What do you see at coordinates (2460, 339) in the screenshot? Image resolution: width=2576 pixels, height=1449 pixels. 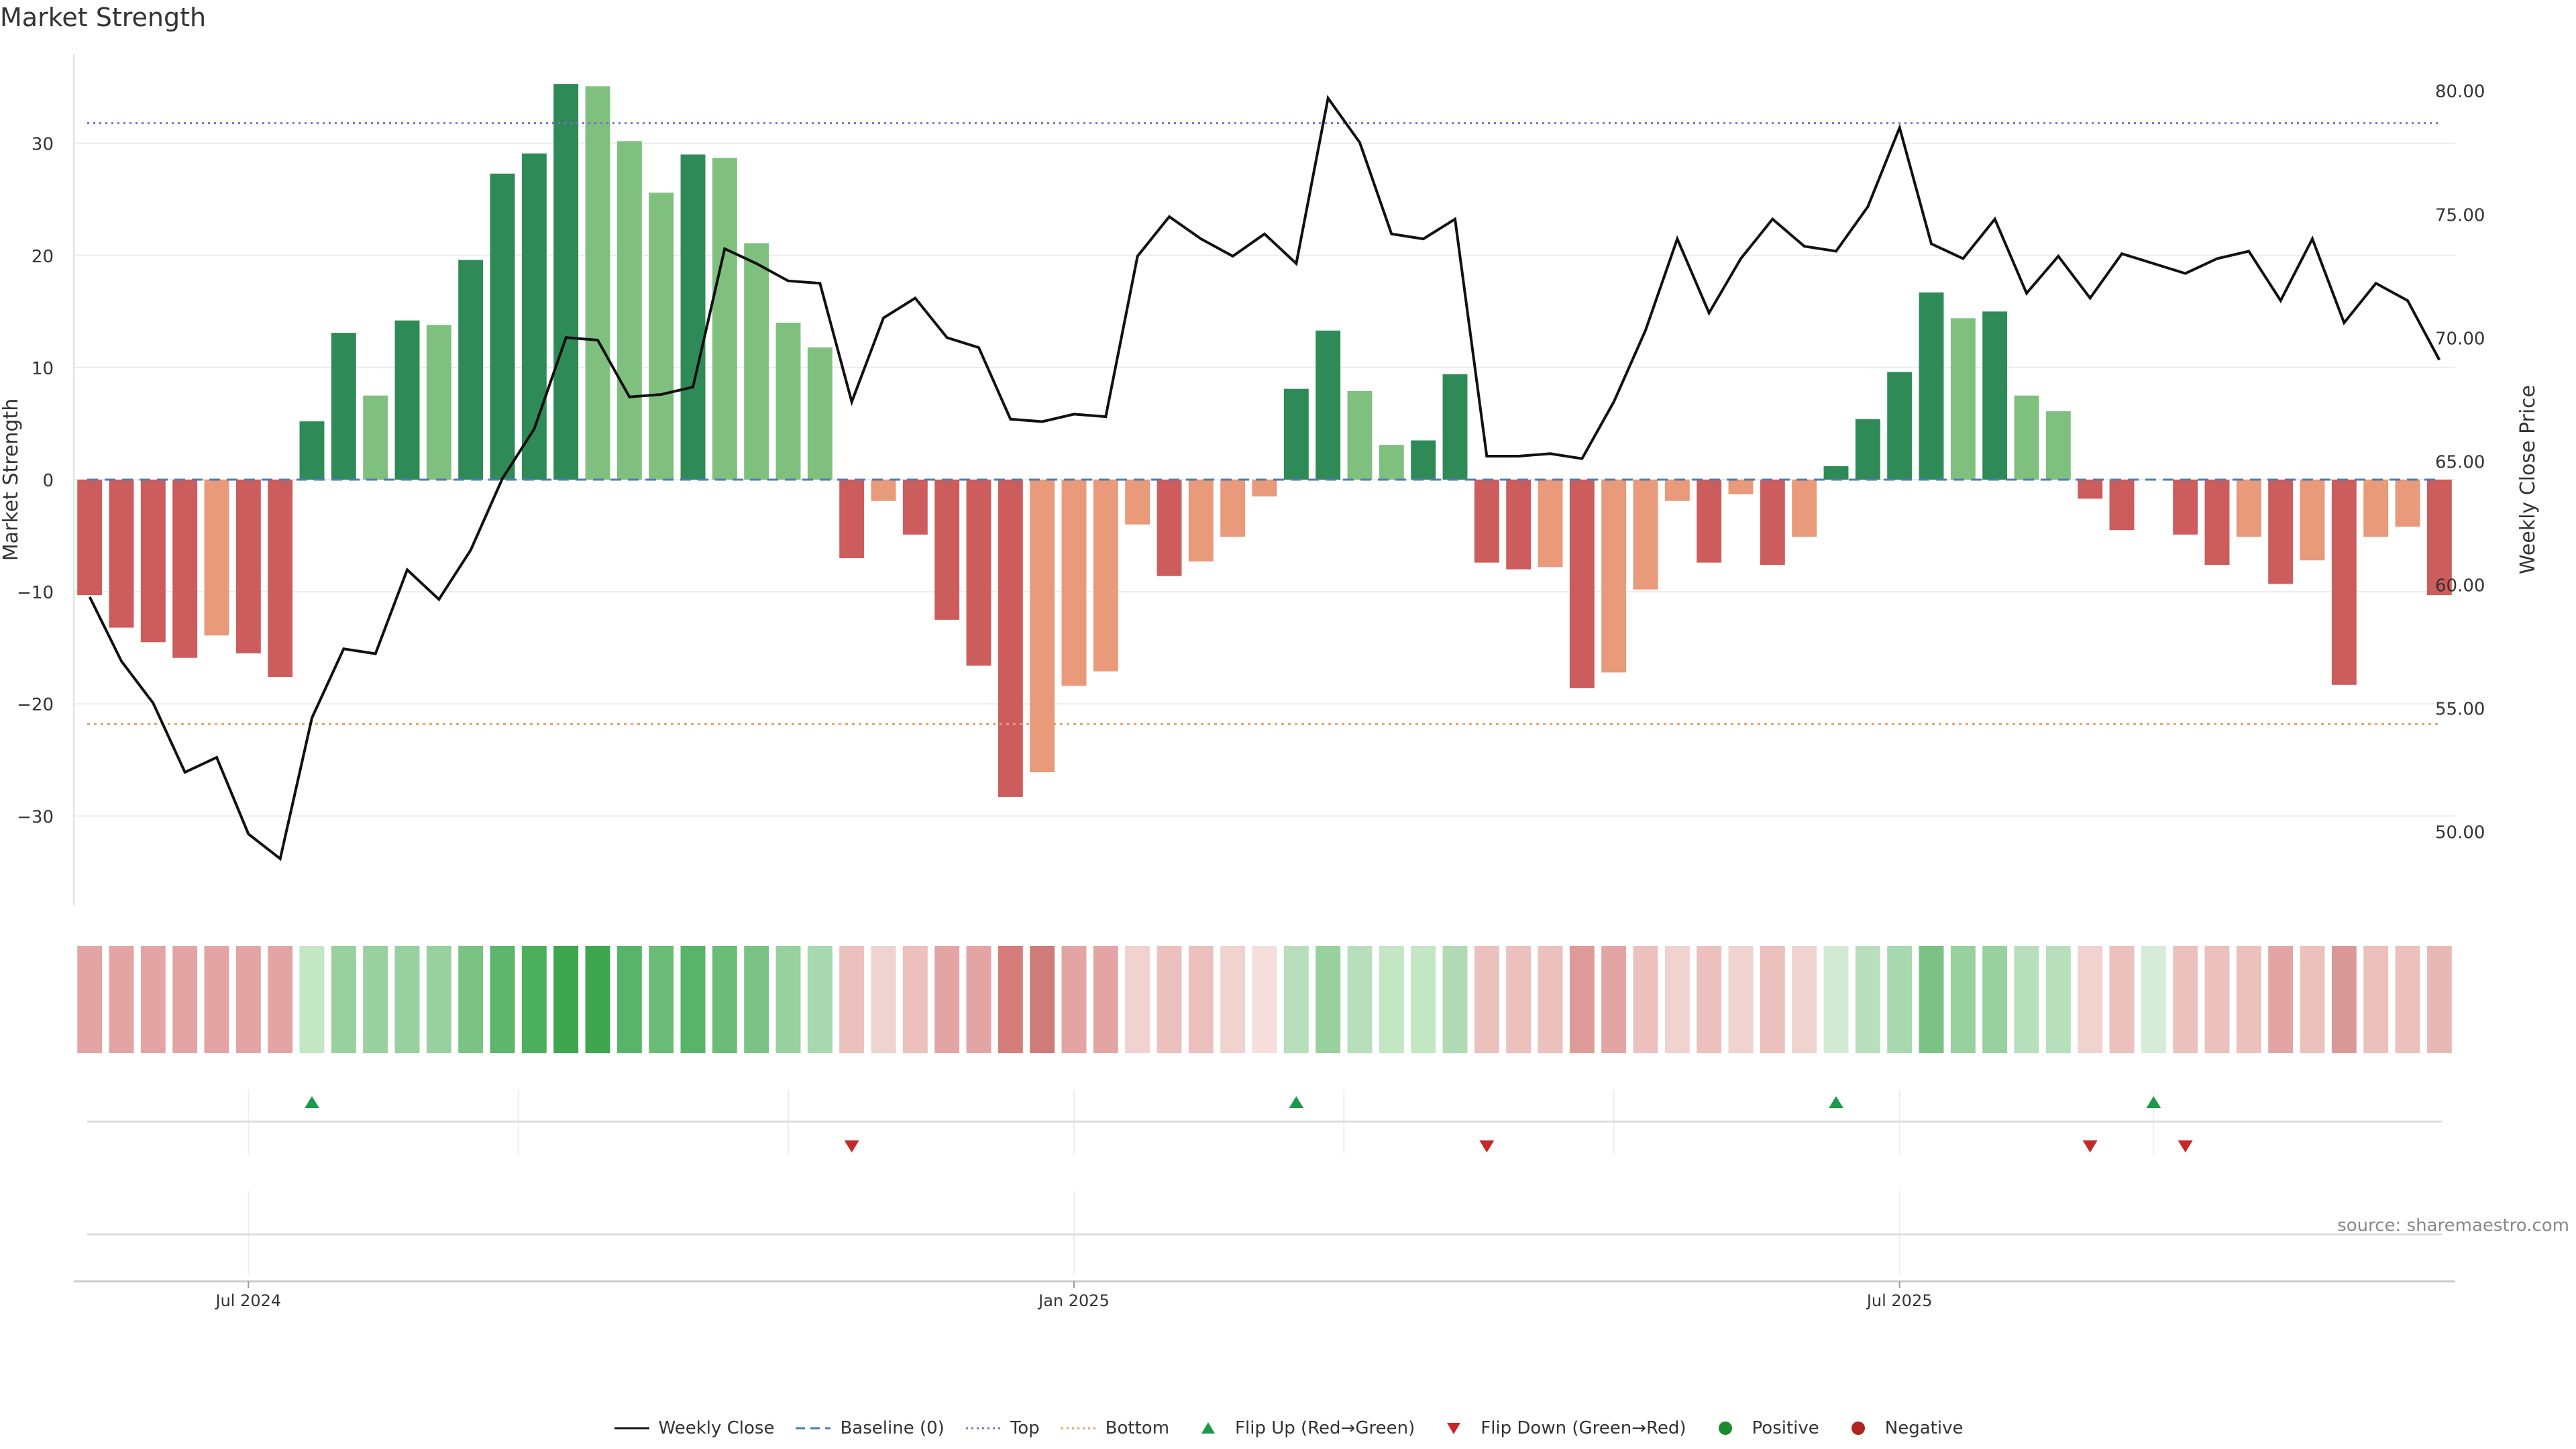 I see `right-tick-label-4: 70.00` at bounding box center [2460, 339].